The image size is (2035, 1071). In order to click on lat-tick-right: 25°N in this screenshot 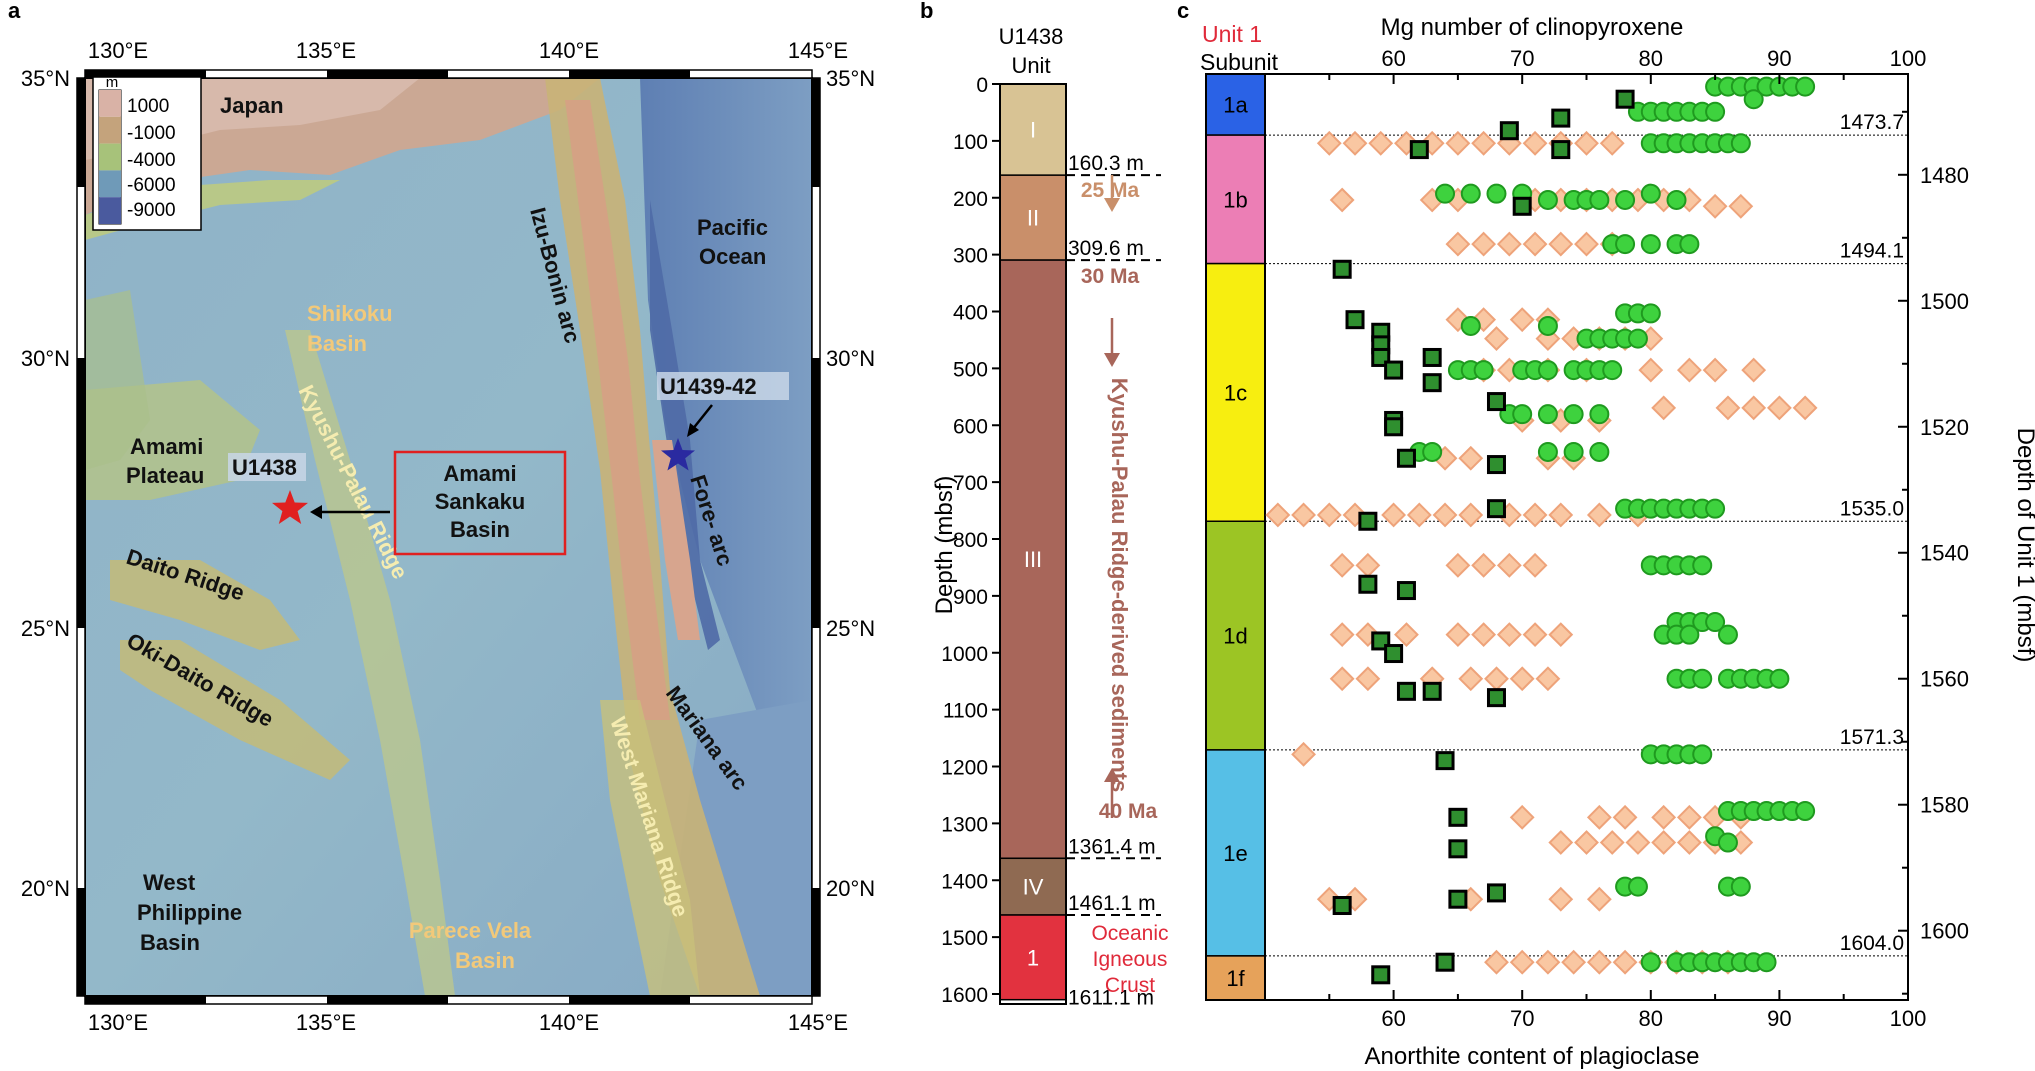, I will do `click(850, 628)`.